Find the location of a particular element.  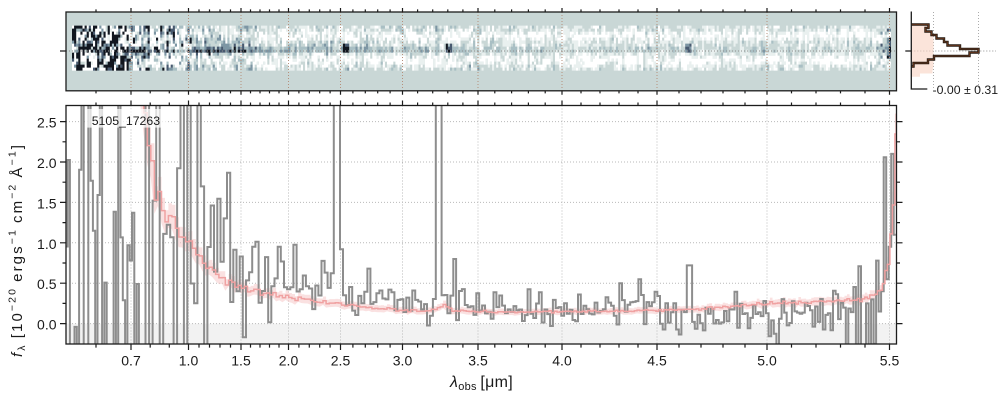

svg-text: 0.7 is located at coordinates (131, 361).